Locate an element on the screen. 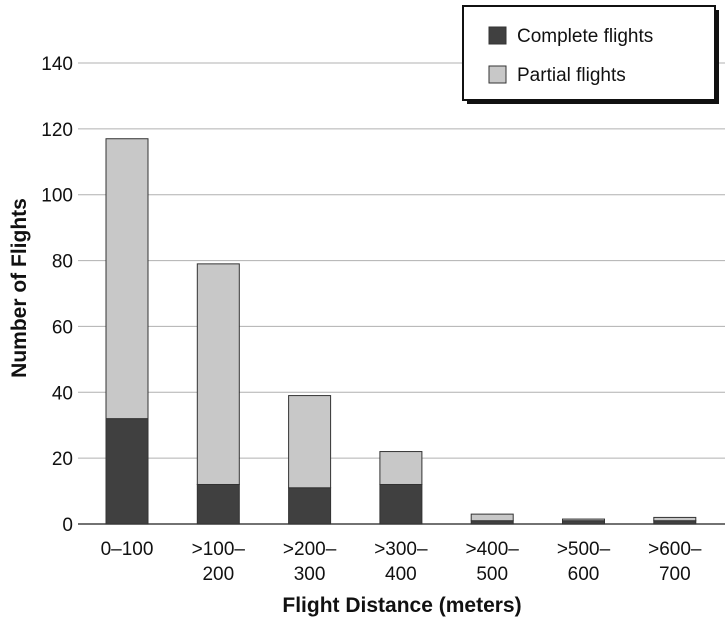 The width and height of the screenshot is (725, 622). x-tick-label: >100– 200 is located at coordinates (219, 562).